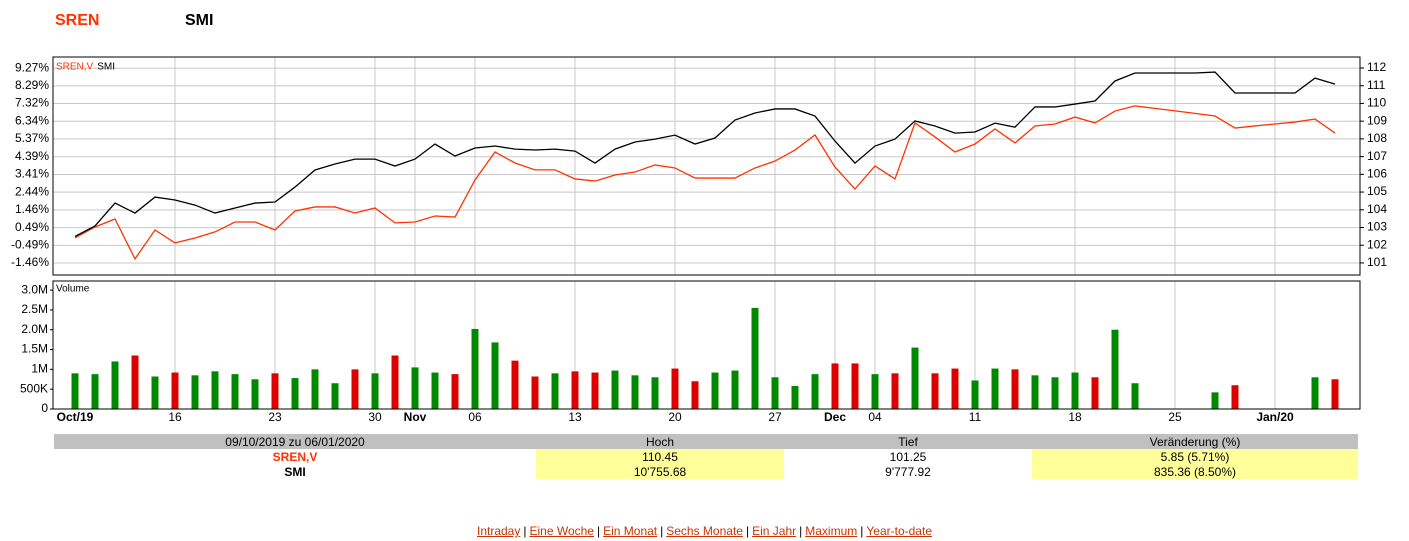 Image resolution: width=1409 pixels, height=541 pixels. Describe the element at coordinates (835, 417) in the screenshot. I see `x-tick-label: Dec` at that location.